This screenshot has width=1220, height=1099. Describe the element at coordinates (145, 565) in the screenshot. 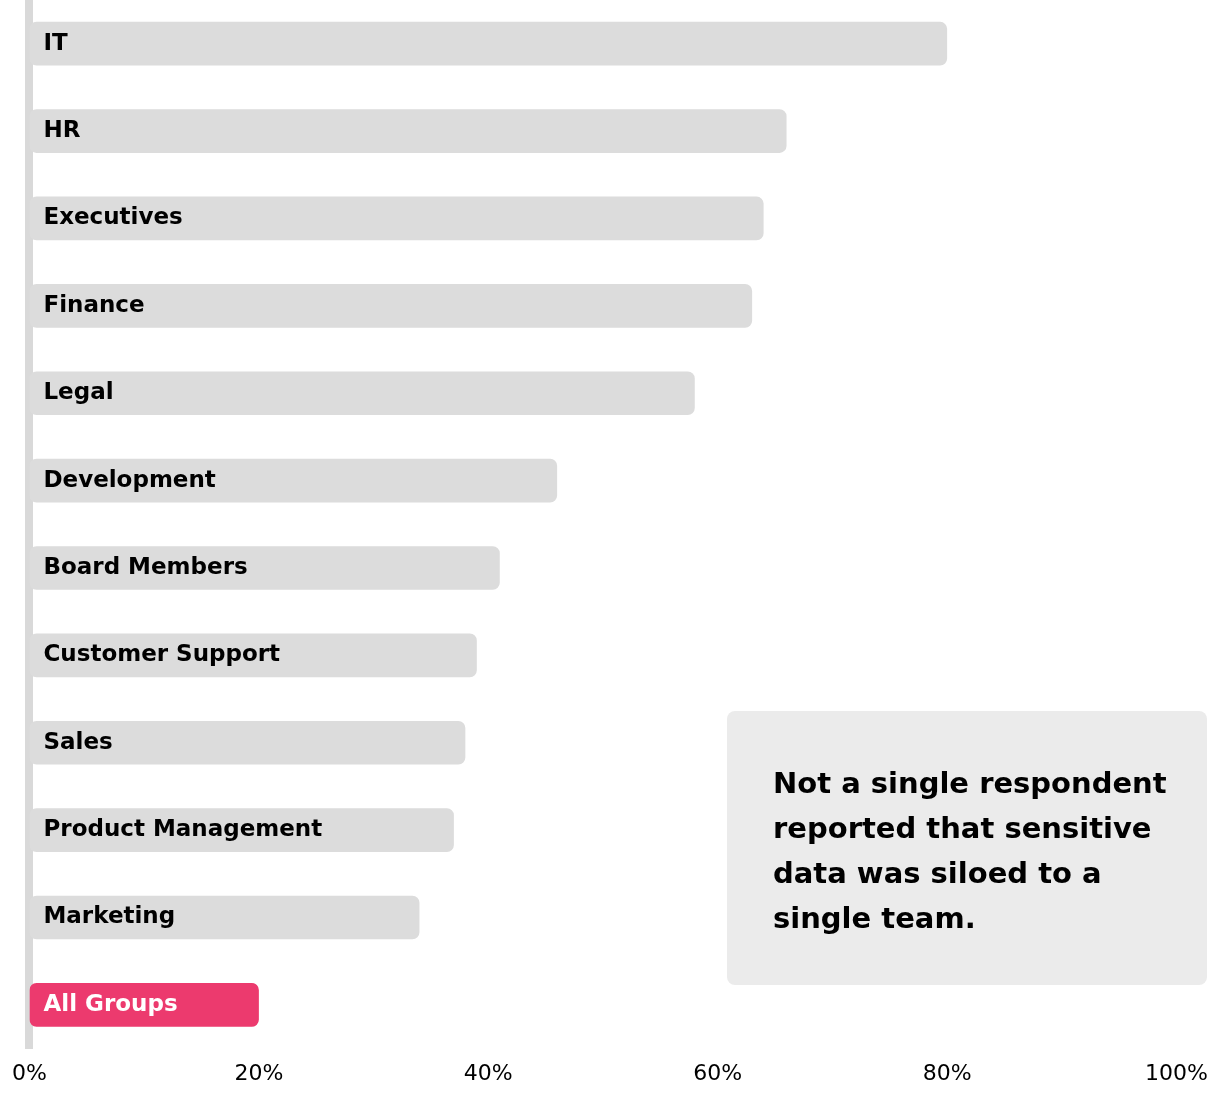

I see `y-tick-label: Board Members` at that location.